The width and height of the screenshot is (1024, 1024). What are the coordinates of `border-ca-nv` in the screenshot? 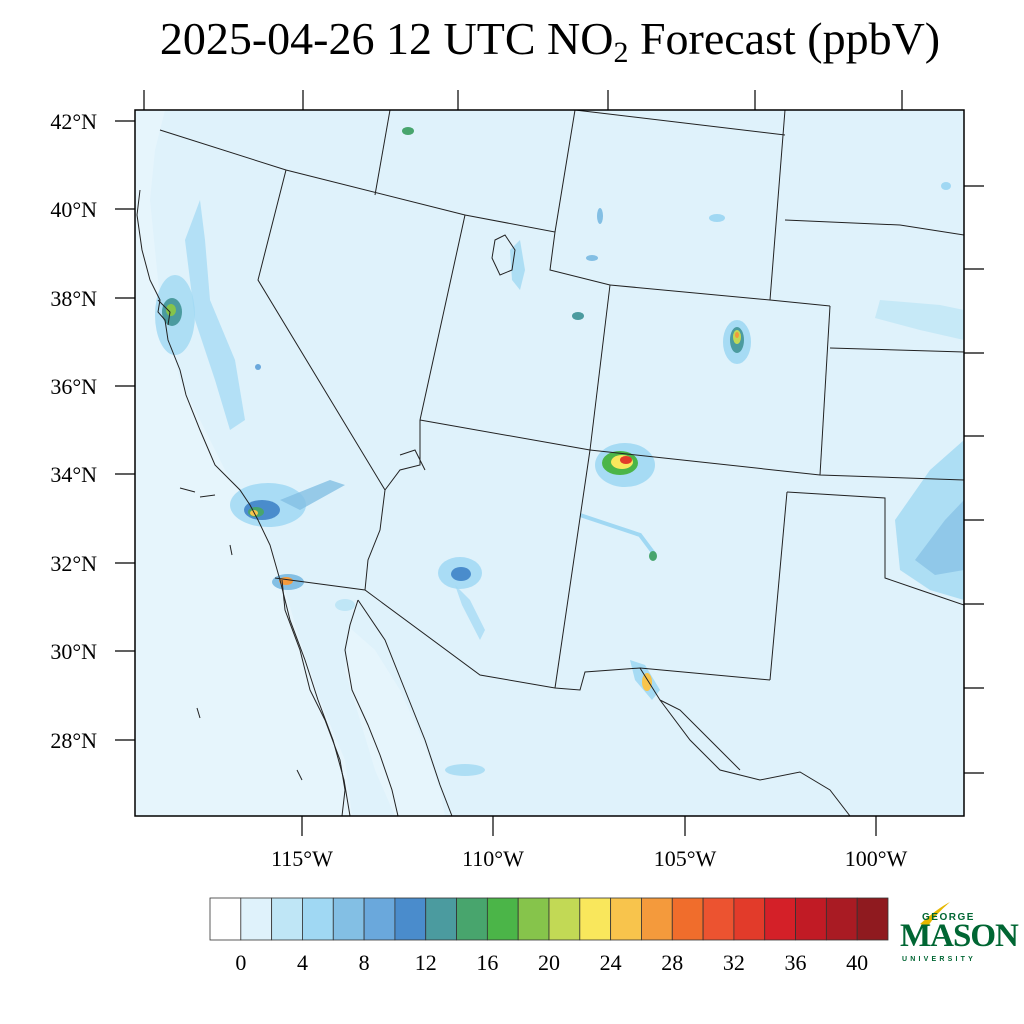 It's located at (321, 330).